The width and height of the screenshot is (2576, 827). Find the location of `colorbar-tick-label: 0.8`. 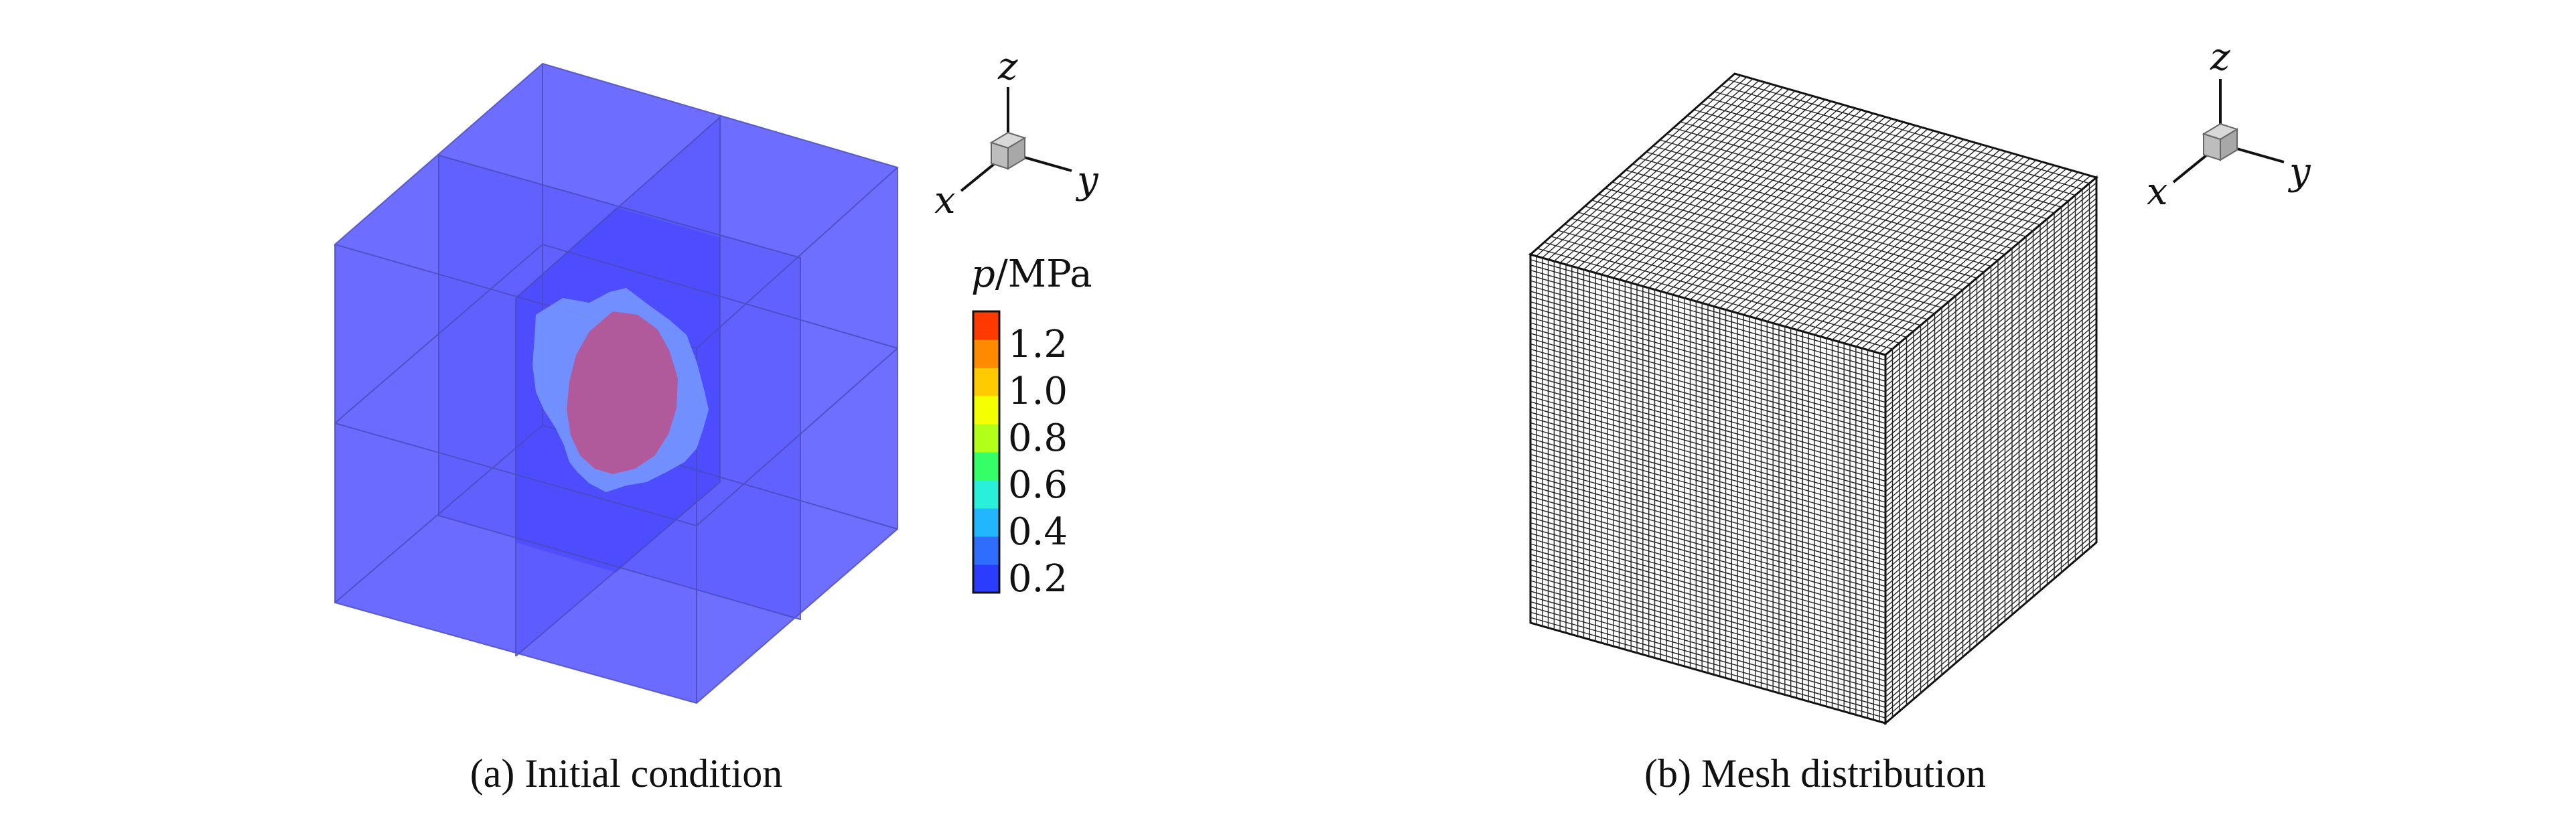

colorbar-tick-label: 0.8 is located at coordinates (1038, 438).